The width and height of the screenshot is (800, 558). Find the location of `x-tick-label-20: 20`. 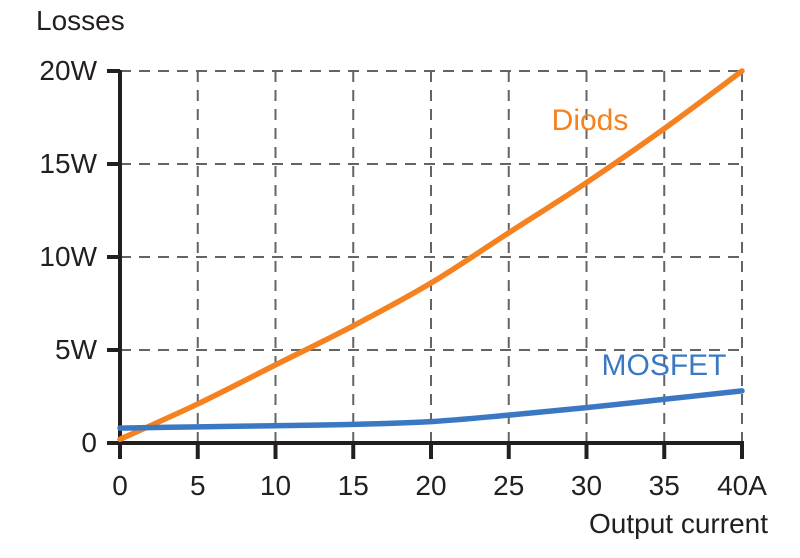

x-tick-label-20: 20 is located at coordinates (431, 485).